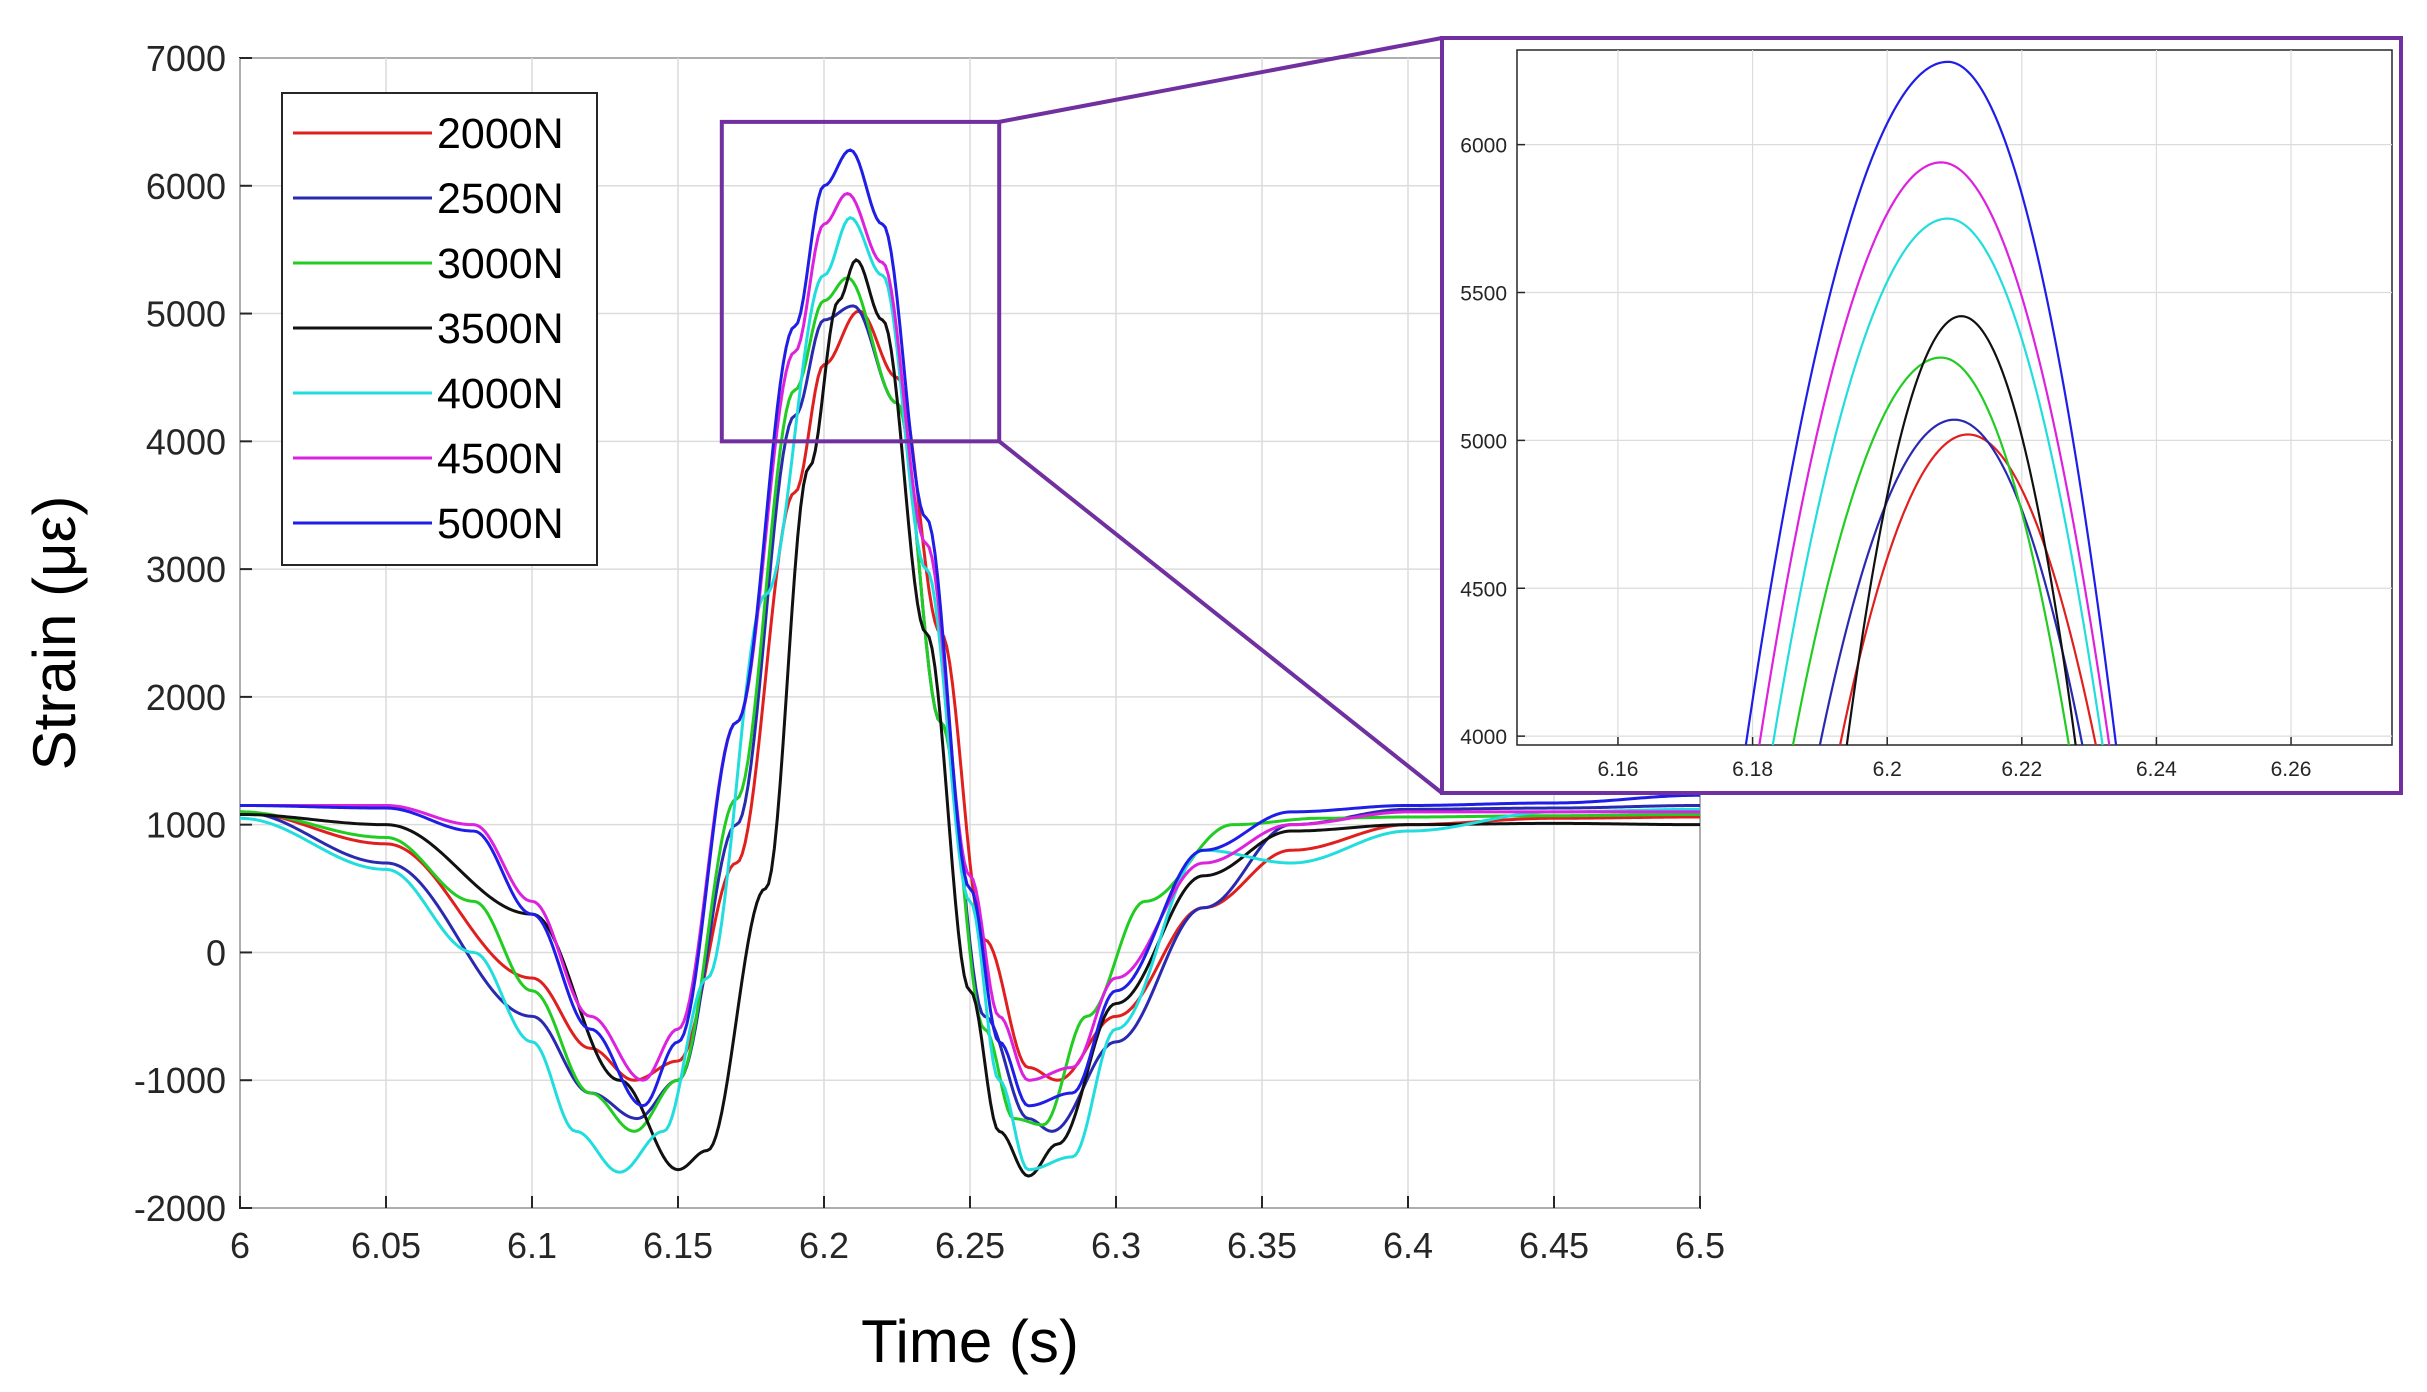 This screenshot has height=1392, width=2427. What do you see at coordinates (386, 1245) in the screenshot?
I see `main-x-tick-label: 6.05` at bounding box center [386, 1245].